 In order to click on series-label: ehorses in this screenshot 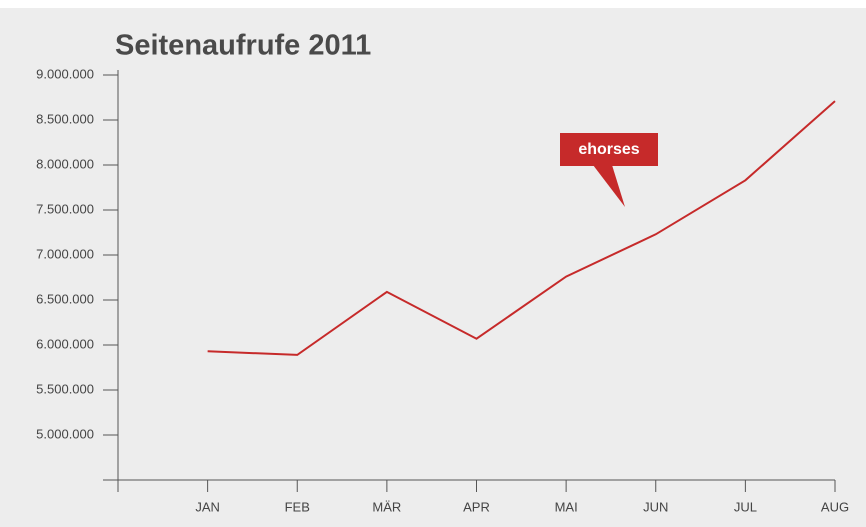, I will do `click(608, 149)`.